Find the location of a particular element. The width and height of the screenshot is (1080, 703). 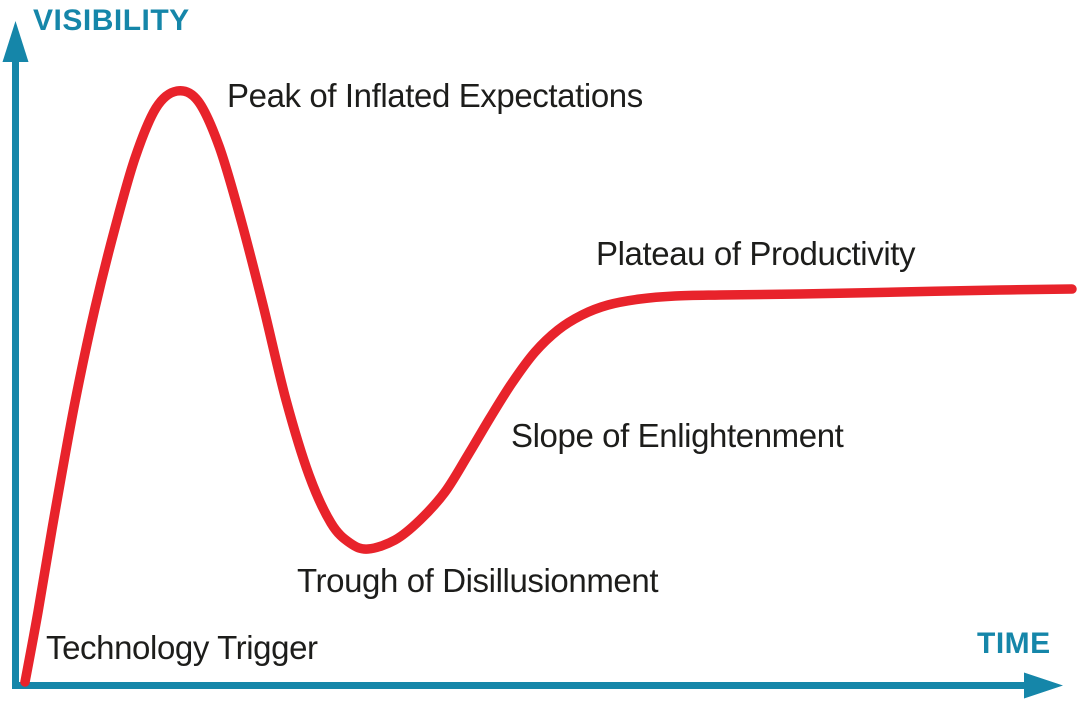

y-axis-arrowhead-icon is located at coordinates (15, 41).